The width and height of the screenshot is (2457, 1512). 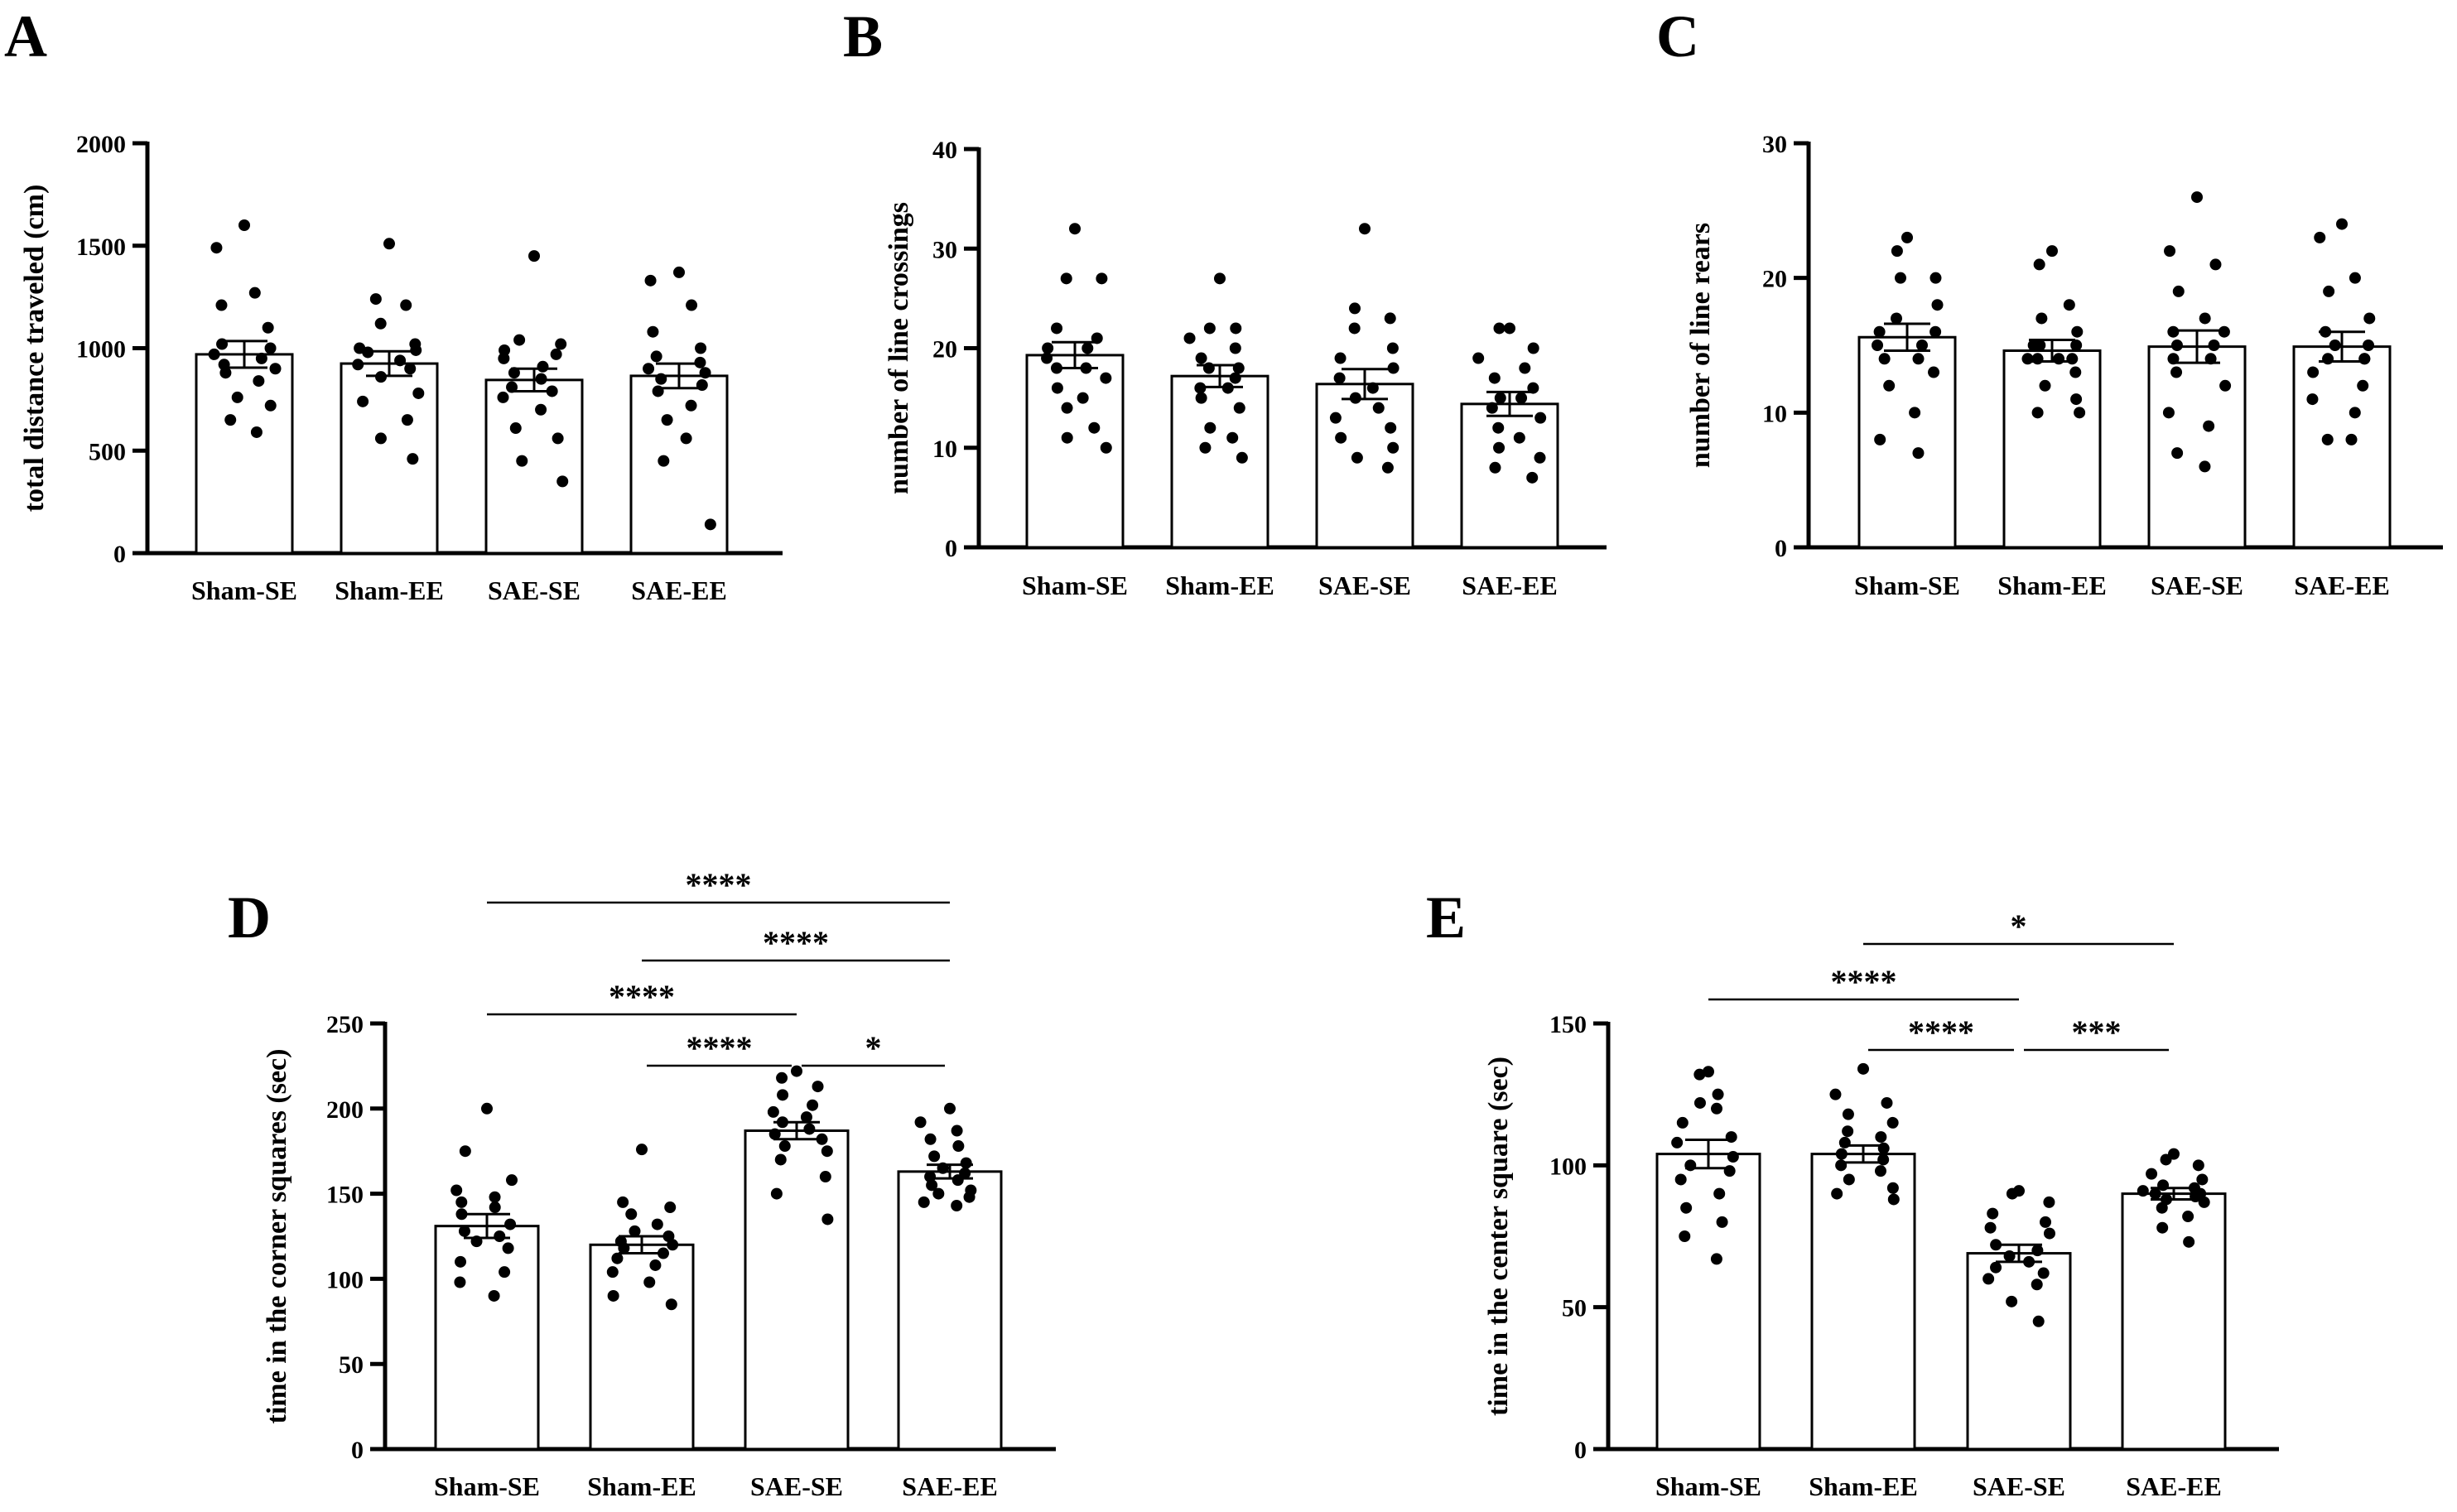 I want to click on y-tick-label: 10, so click(x=1774, y=413).